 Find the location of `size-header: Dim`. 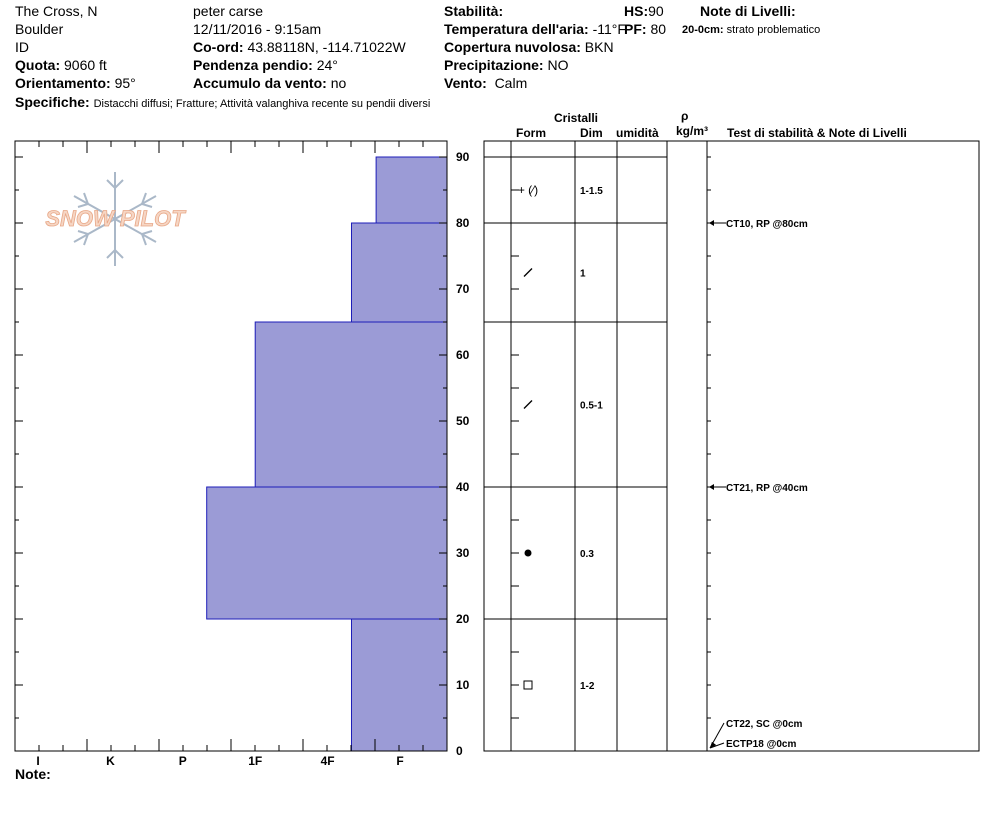

size-header: Dim is located at coordinates (591, 133).